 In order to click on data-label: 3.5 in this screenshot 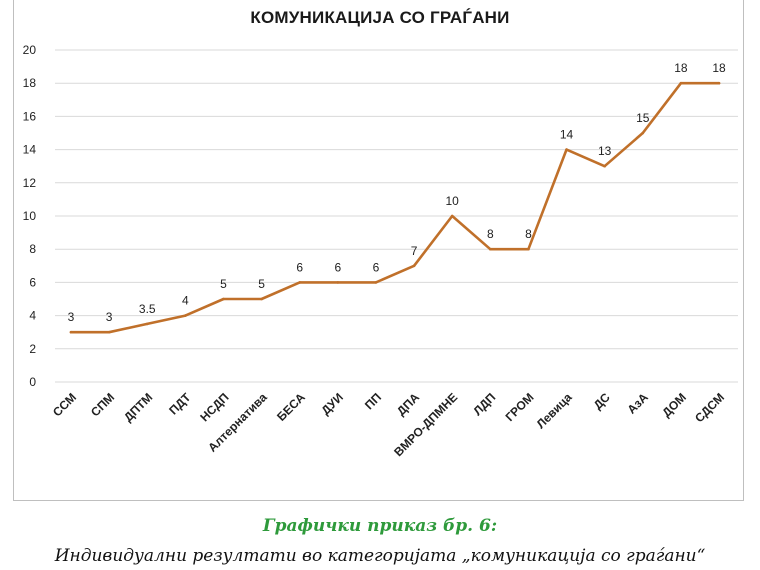, I will do `click(147, 309)`.